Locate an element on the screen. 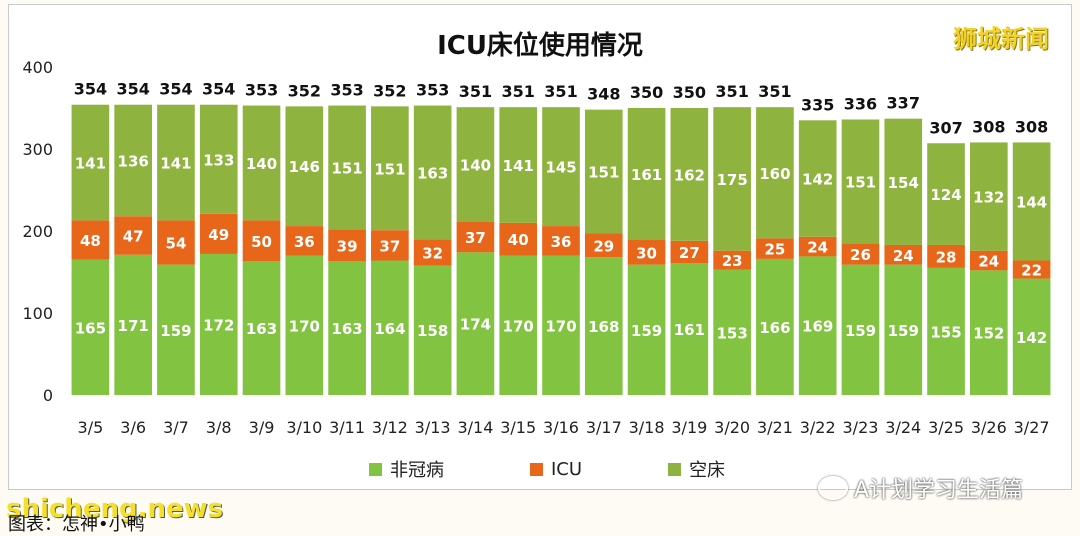  data-label: 36 is located at coordinates (561, 242).